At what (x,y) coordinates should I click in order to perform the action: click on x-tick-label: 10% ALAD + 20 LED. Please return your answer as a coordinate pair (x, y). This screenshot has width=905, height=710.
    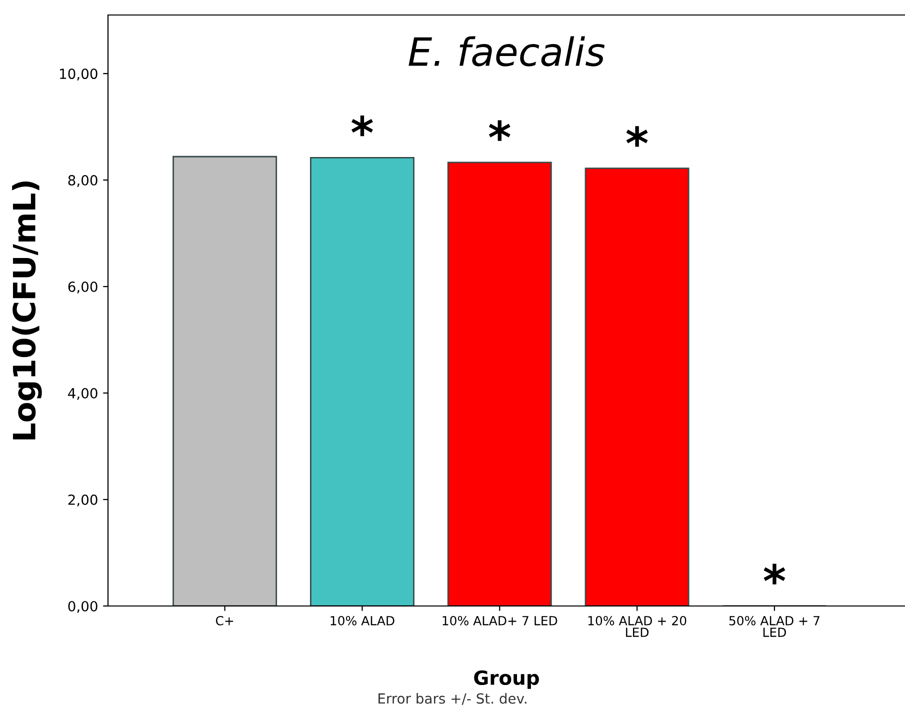
    Looking at the image, I should click on (637, 626).